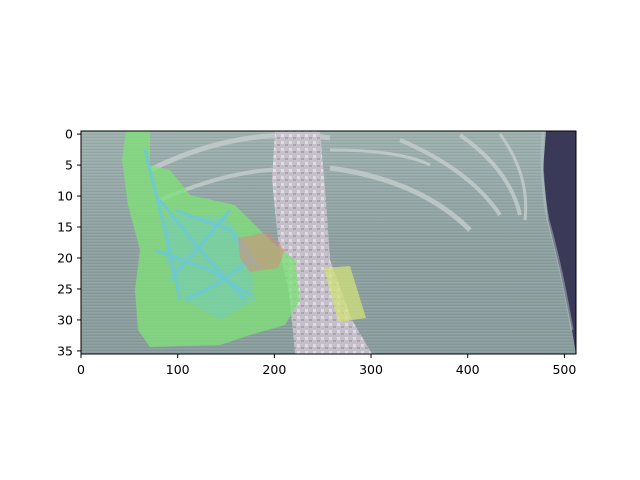 The height and width of the screenshot is (480, 640). What do you see at coordinates (65, 350) in the screenshot?
I see `y-tick-label: 35` at bounding box center [65, 350].